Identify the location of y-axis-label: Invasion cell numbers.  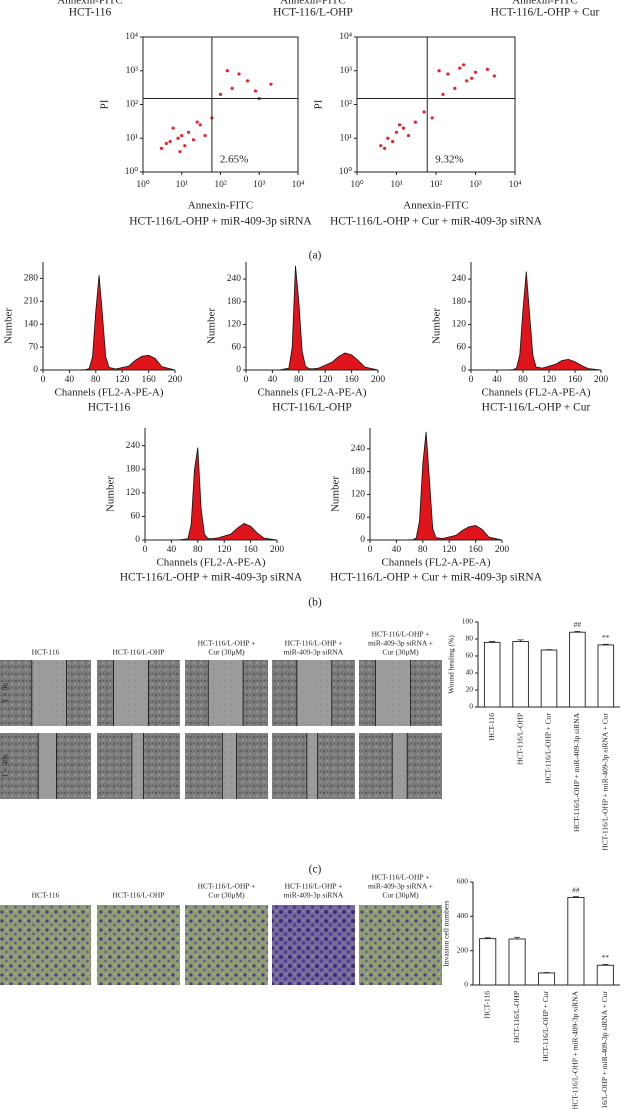
(446, 933).